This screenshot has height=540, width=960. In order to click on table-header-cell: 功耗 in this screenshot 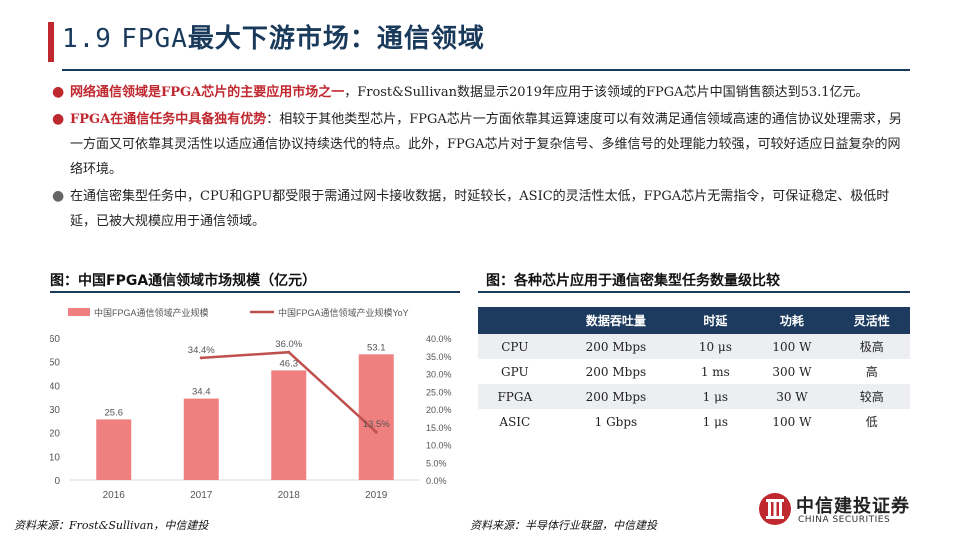, I will do `click(792, 320)`.